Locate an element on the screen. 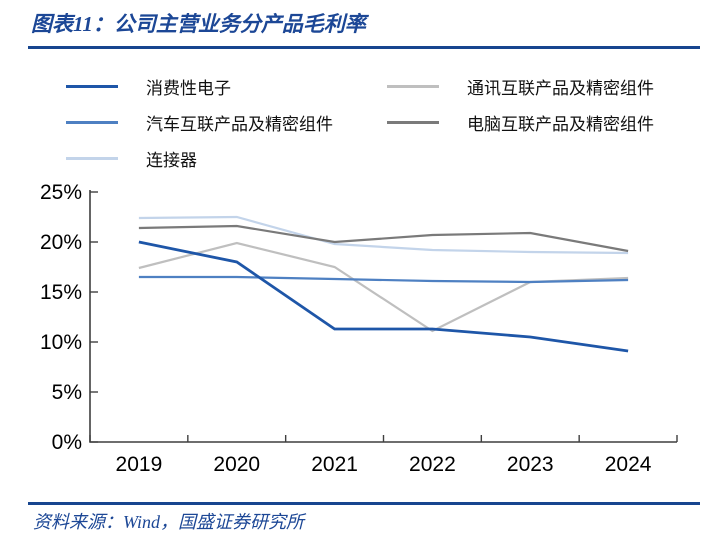  source-note: 资料来源：Wind，国盛证券研究所 is located at coordinates (169, 522).